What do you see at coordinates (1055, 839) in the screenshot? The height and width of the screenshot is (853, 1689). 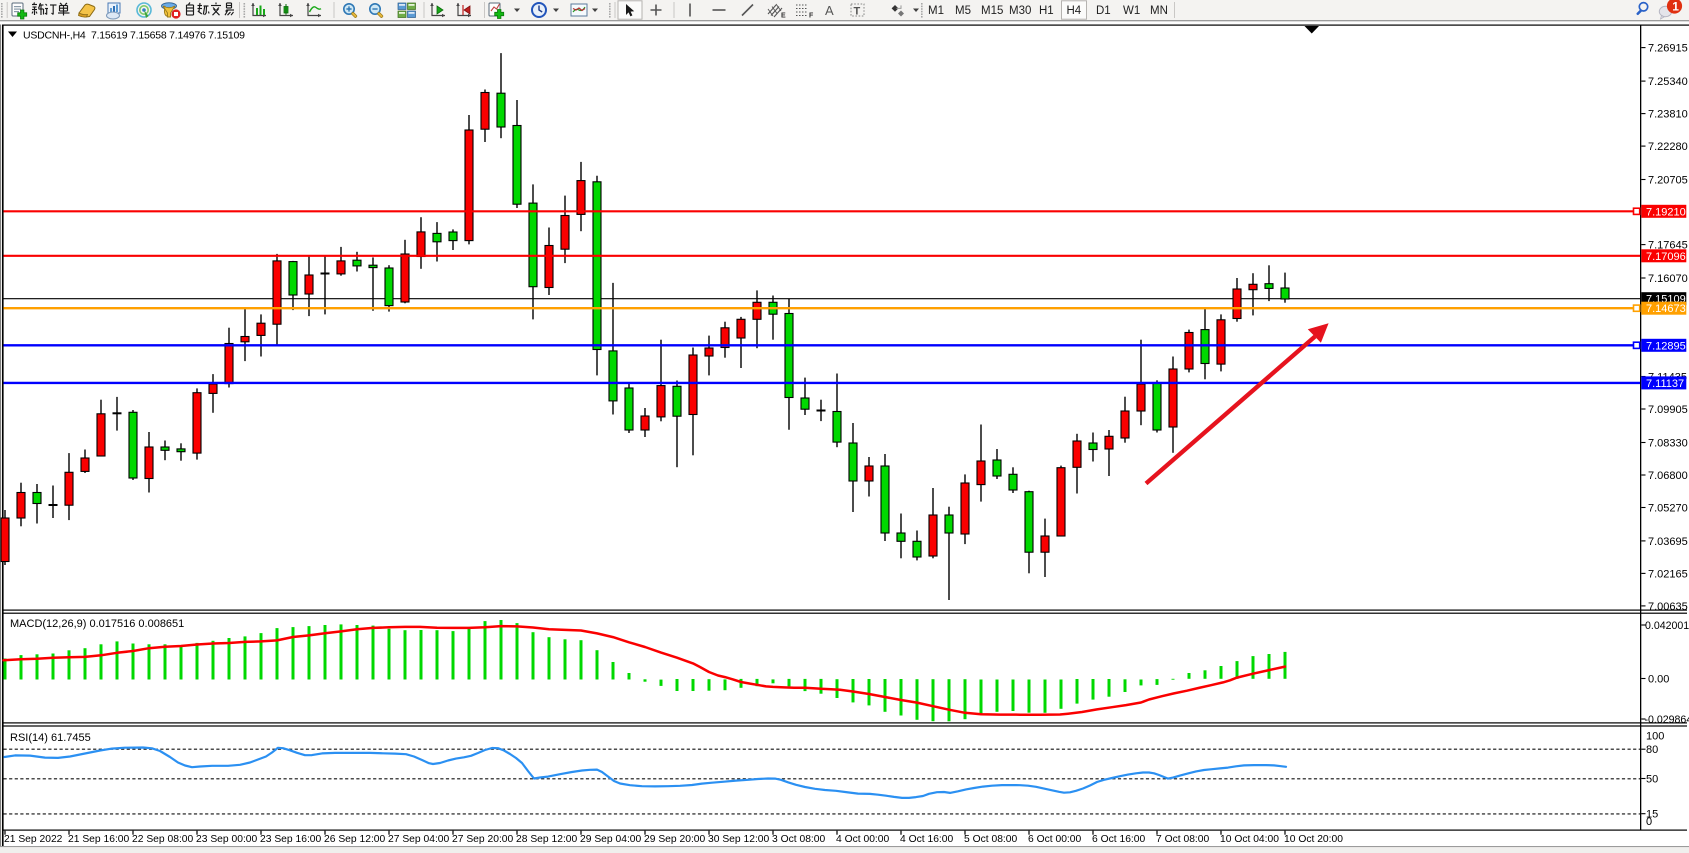 I see `svg-text: 6 Oct 00:00` at bounding box center [1055, 839].